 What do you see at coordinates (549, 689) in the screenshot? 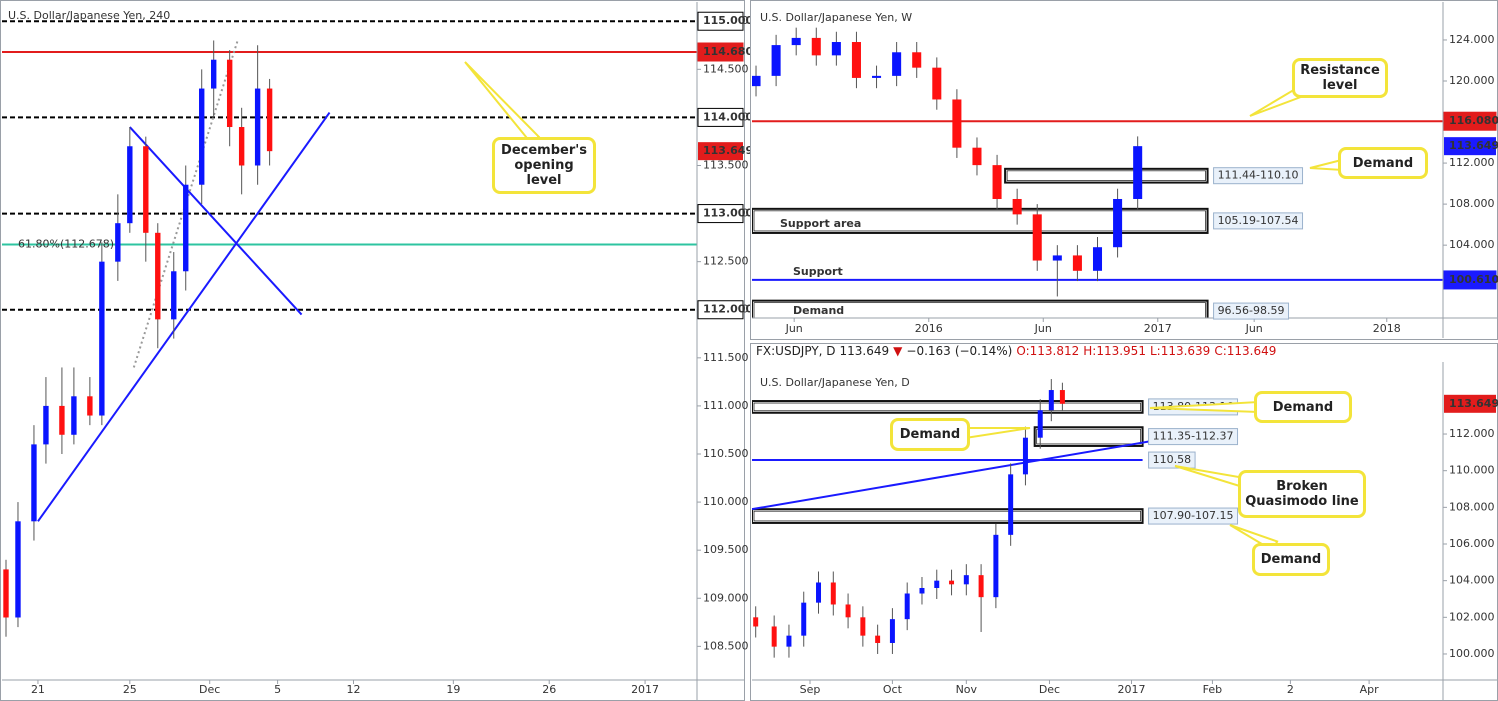
I see `x-tick-label: 26` at bounding box center [549, 689].